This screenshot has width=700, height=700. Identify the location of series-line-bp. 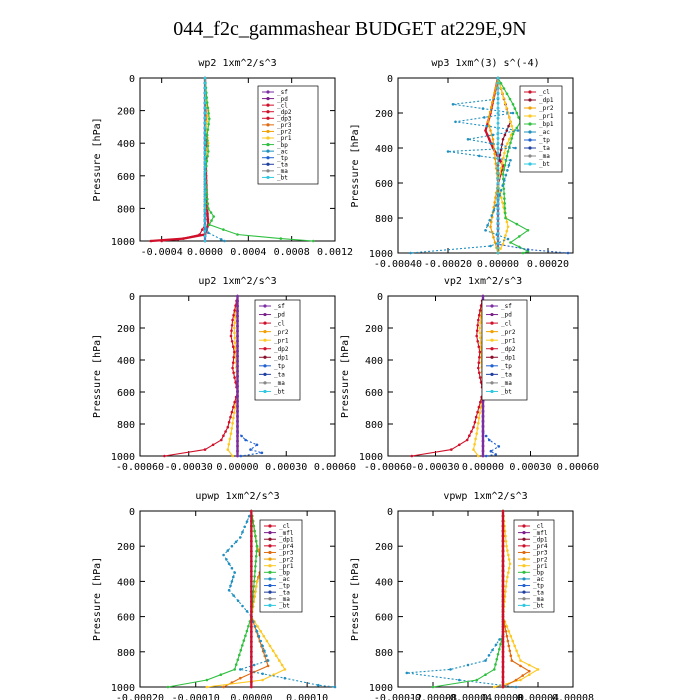
(212, 599).